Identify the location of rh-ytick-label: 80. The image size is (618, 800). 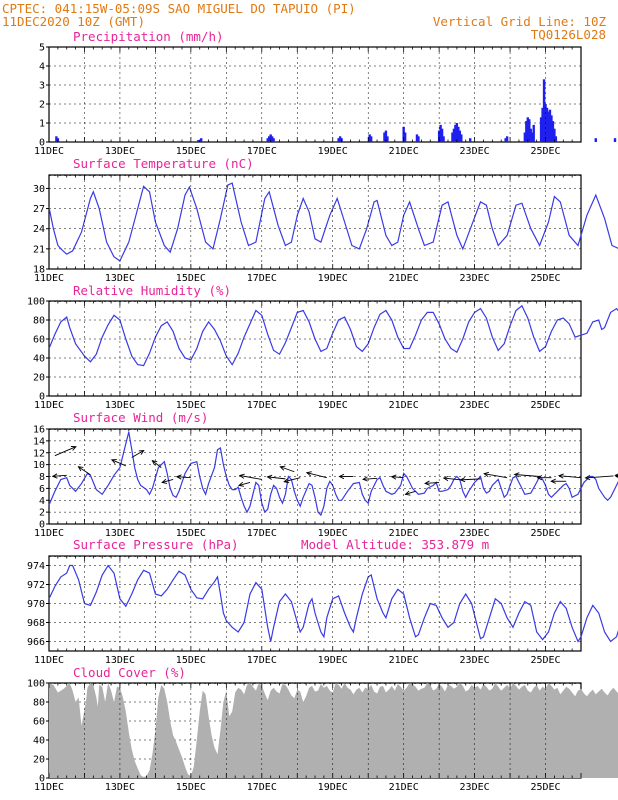
(39, 321).